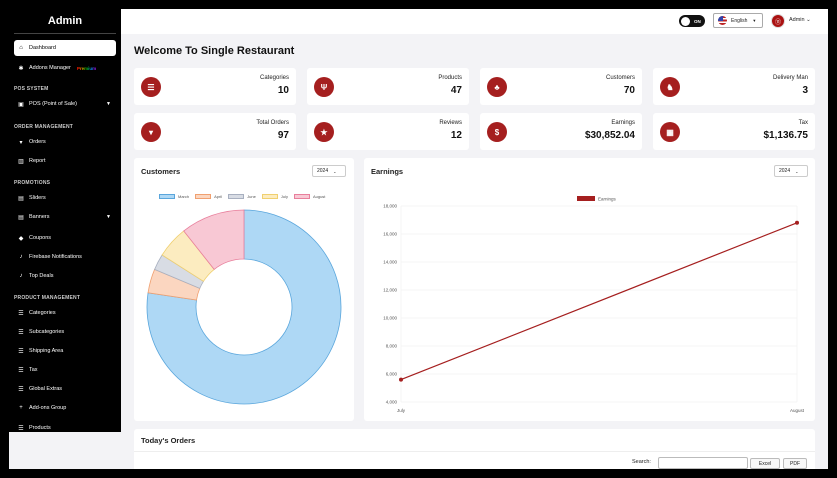 The image size is (837, 478). Describe the element at coordinates (795, 463) in the screenshot. I see `pdf-button: PDF` at that location.